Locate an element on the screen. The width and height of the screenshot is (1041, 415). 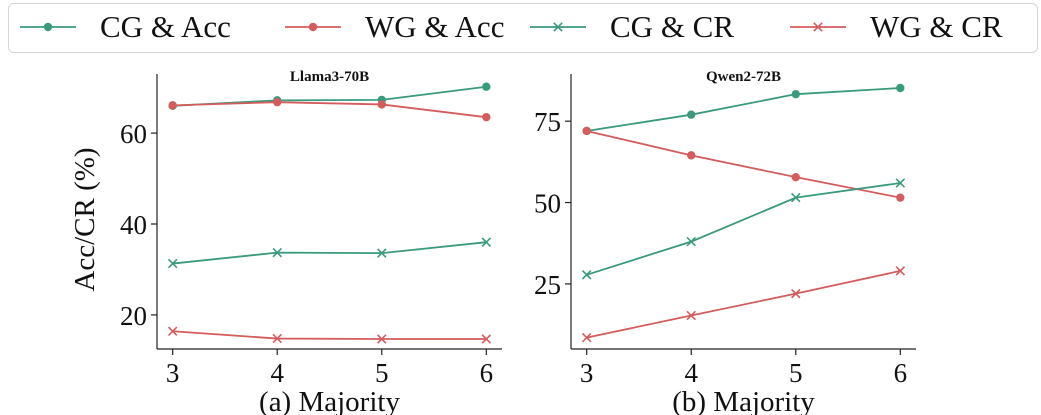
y-tick-label: 20 is located at coordinates (133, 316).